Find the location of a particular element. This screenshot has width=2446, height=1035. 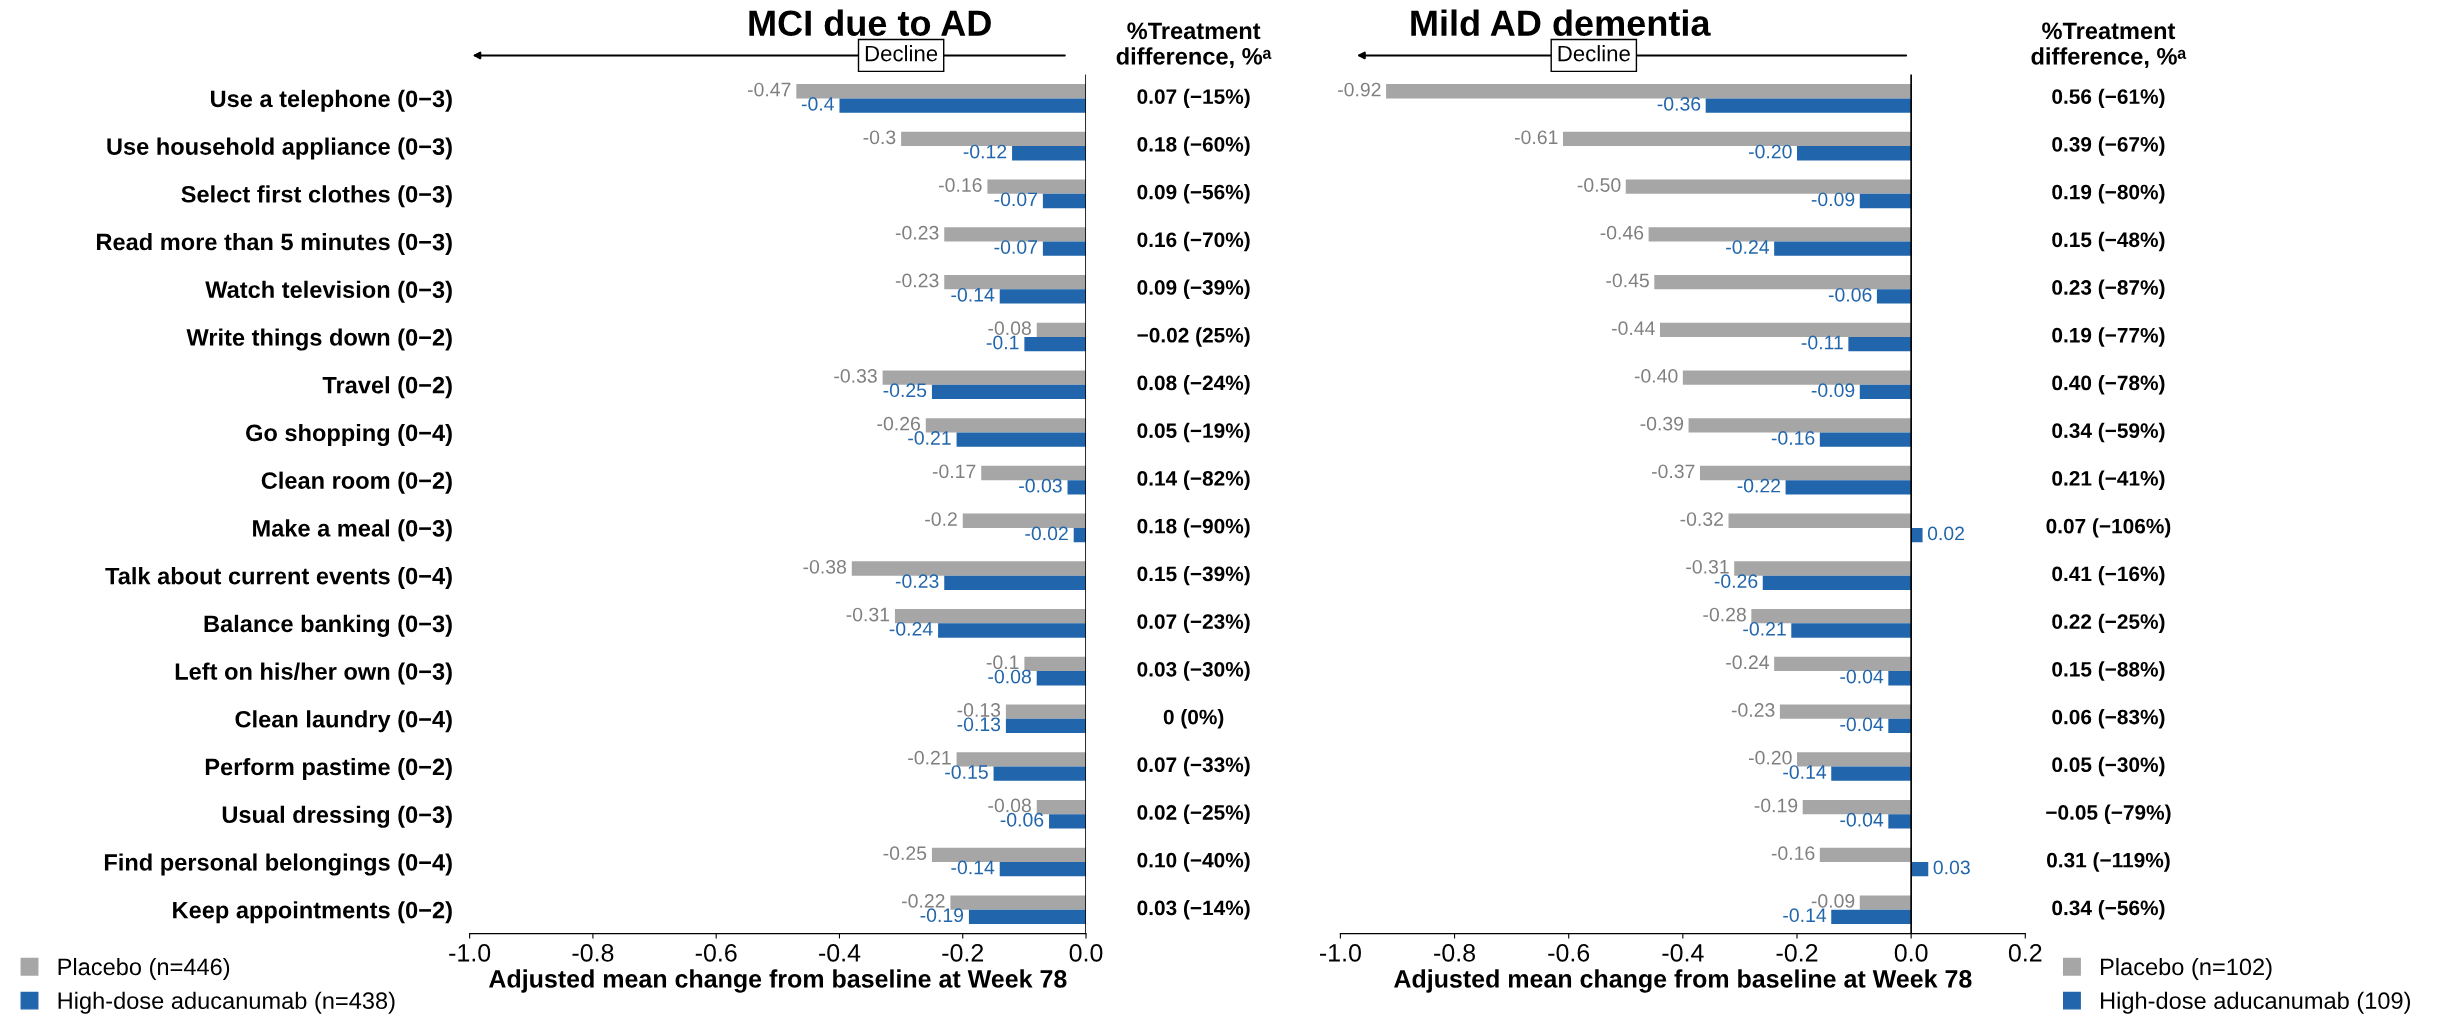

text: 0 (0%) is located at coordinates (1193, 719).